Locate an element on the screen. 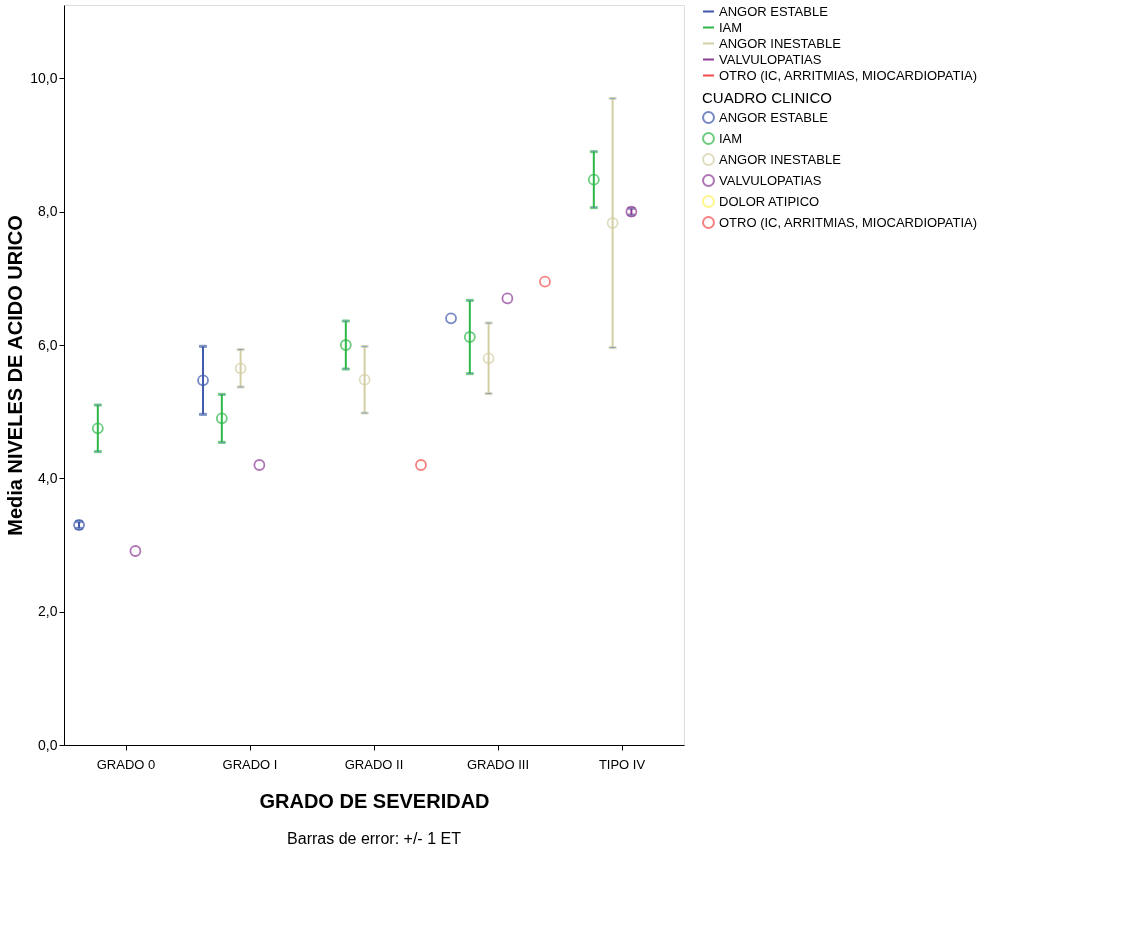 This screenshot has width=1133, height=942. legend-label: DOLOR ATIPICO is located at coordinates (769, 201).